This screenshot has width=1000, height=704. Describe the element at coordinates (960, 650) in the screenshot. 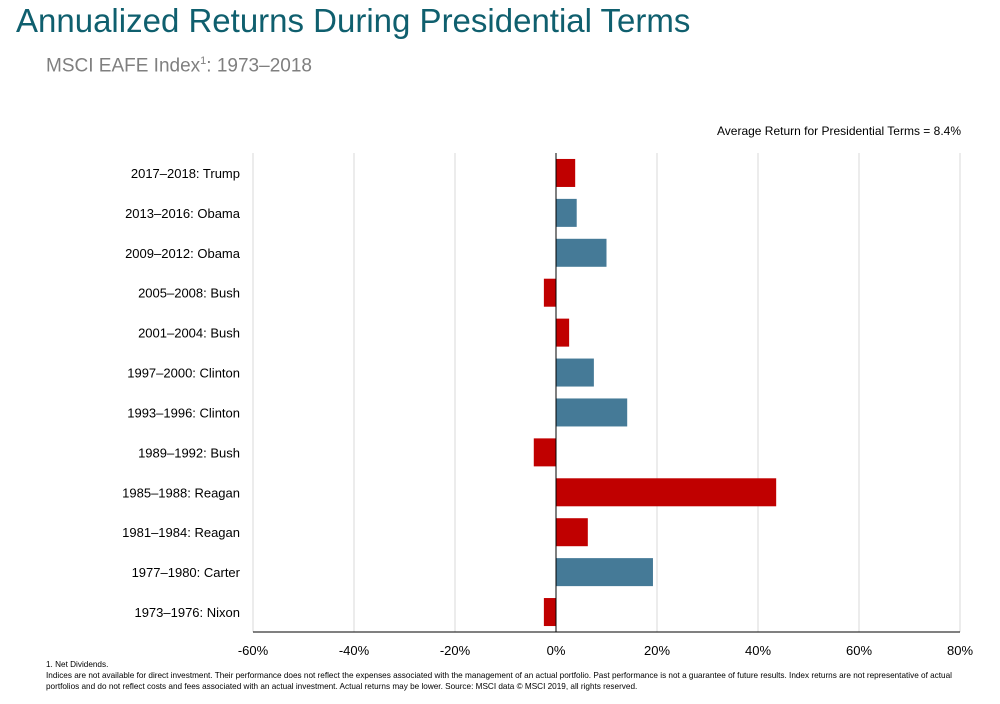

I see `x-tick-label: 80%` at that location.